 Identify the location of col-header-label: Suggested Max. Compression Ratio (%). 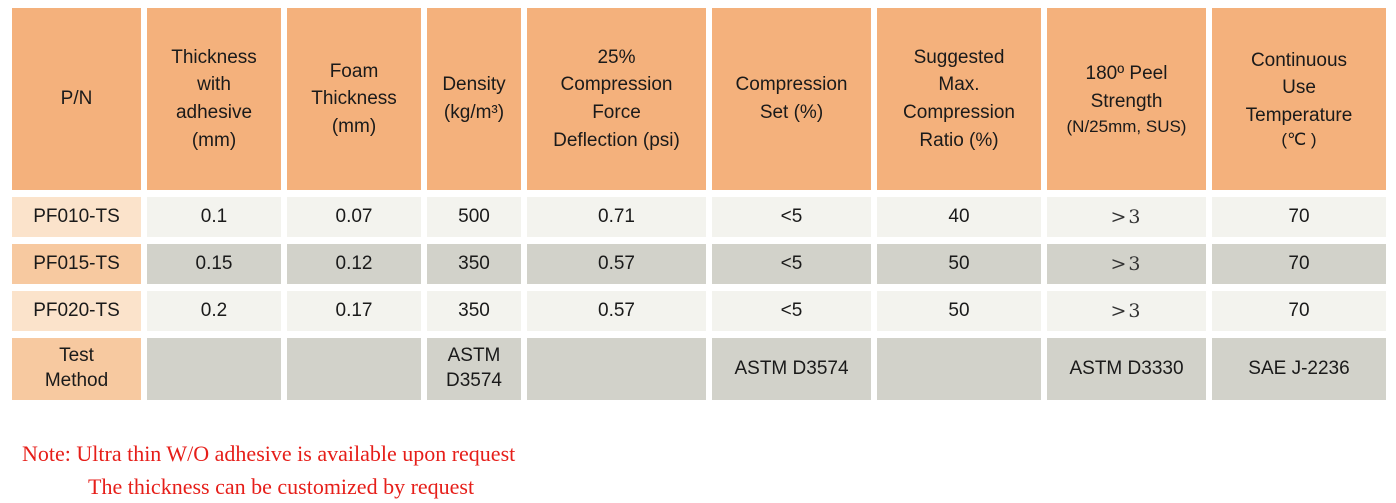
(959, 98).